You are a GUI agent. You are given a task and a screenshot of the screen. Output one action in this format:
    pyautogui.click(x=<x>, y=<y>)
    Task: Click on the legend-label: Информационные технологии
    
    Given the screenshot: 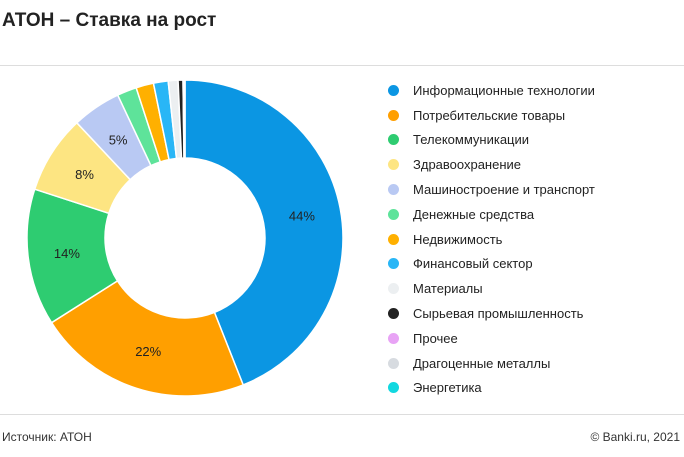 What is the action you would take?
    pyautogui.click(x=504, y=90)
    